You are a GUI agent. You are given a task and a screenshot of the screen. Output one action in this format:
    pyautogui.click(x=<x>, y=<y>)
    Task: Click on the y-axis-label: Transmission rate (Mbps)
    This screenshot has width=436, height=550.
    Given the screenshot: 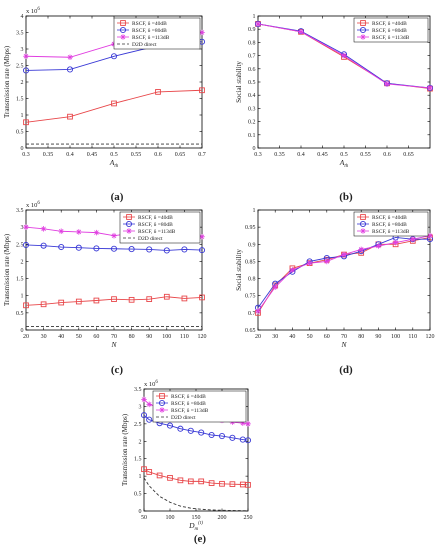 What is the action you would take?
    pyautogui.click(x=125, y=449)
    